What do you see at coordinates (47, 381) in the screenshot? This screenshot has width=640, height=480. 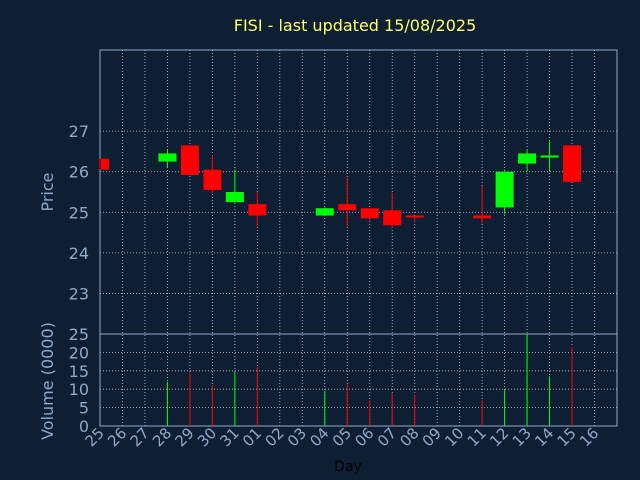 I see `volume-axis-label: Volume (0000)` at bounding box center [47, 381].